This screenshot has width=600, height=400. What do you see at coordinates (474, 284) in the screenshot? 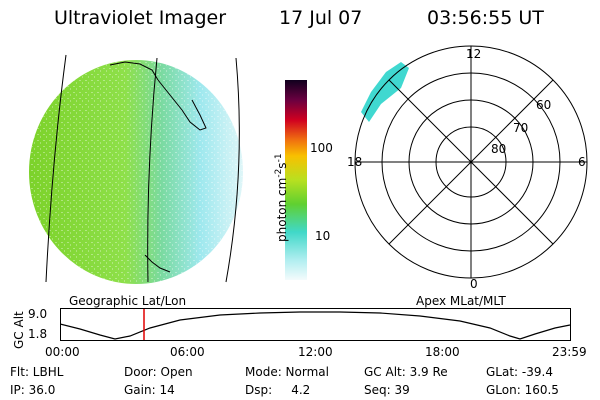
I see `mlt-label-0: 0` at bounding box center [474, 284].